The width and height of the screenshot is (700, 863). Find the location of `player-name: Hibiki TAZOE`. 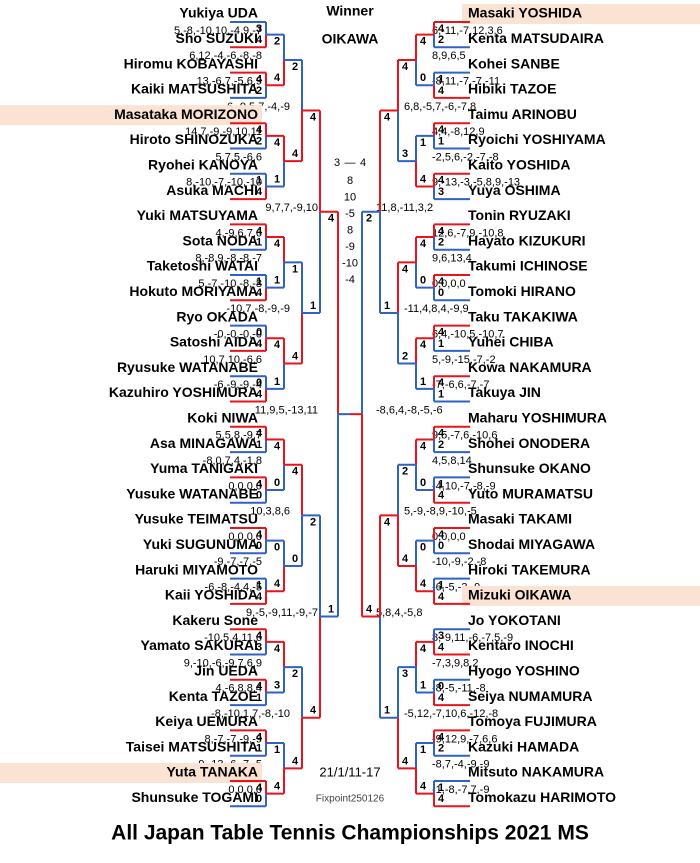

player-name: Hibiki TAZOE is located at coordinates (512, 89).